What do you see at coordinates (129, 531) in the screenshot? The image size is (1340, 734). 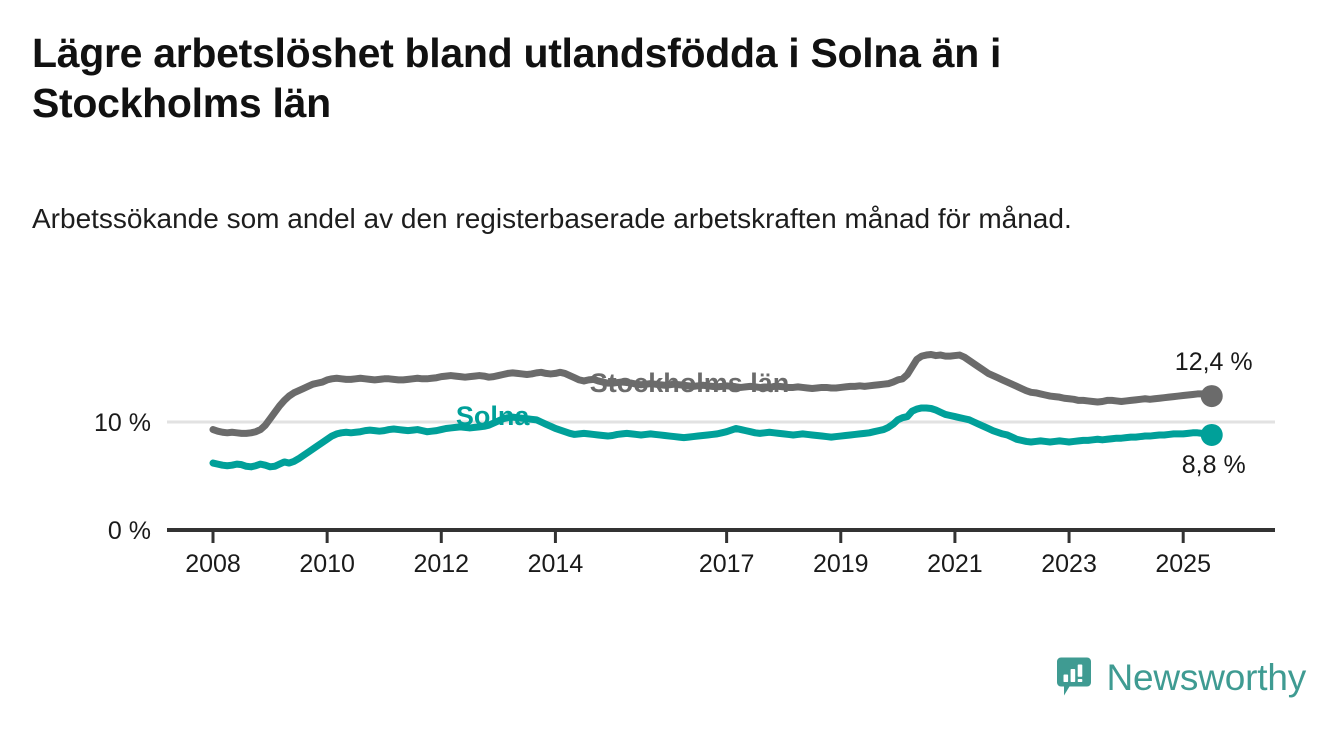 I see `y-tick-label: 0 %` at bounding box center [129, 531].